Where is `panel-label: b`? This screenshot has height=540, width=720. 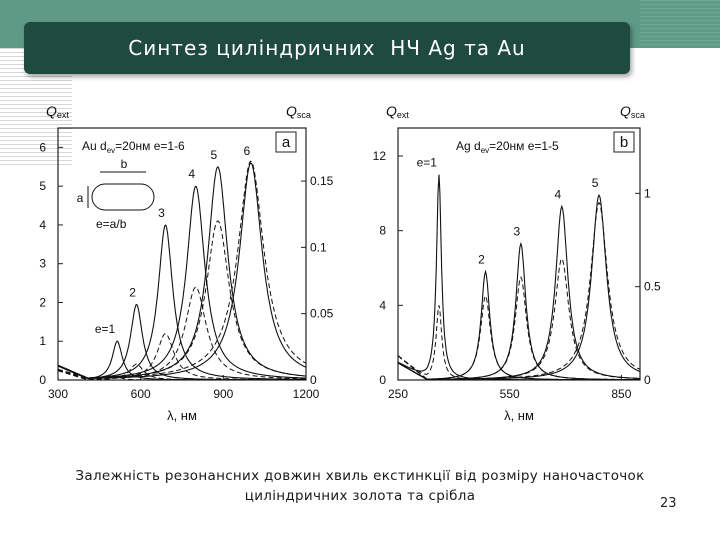
panel-label: b is located at coordinates (624, 142).